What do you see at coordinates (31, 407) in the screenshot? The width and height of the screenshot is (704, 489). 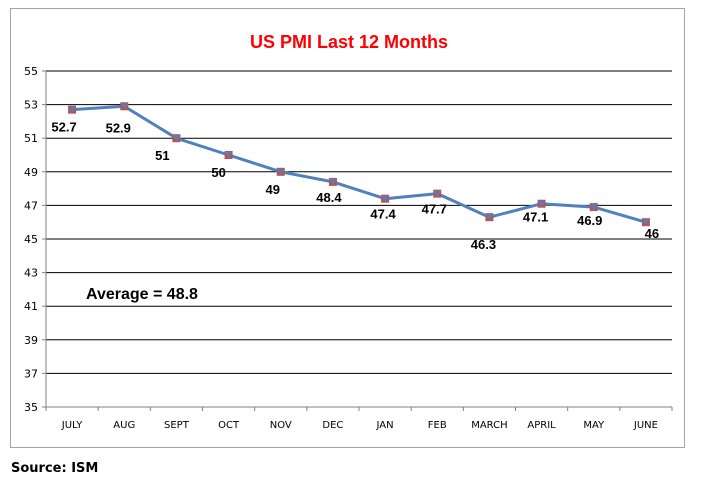 I see `y-tick-label: 35` at bounding box center [31, 407].